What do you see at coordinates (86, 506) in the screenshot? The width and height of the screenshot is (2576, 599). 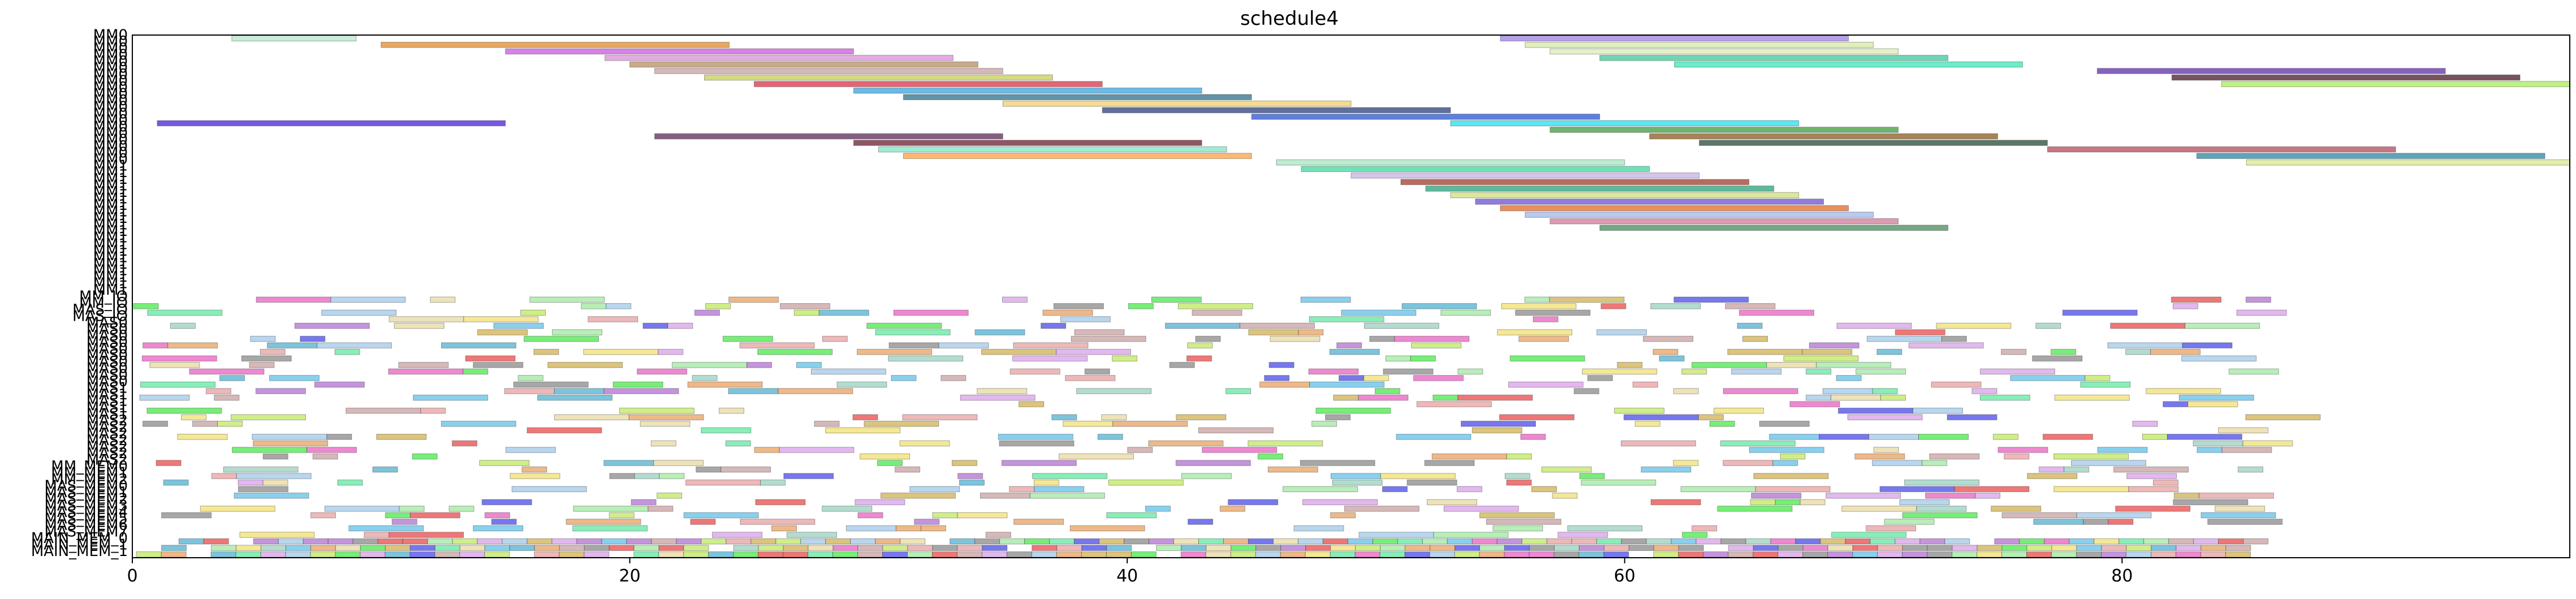 I see `y-tick-label: MAS_MEM3` at bounding box center [86, 506].